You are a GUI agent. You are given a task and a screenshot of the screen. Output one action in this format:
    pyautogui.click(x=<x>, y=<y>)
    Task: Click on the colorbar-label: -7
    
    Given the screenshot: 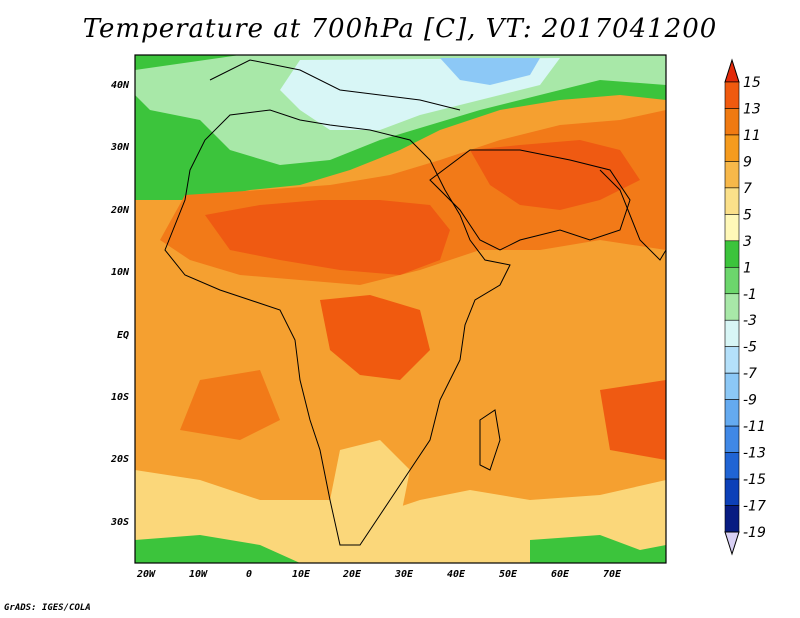 What is the action you would take?
    pyautogui.click(x=750, y=374)
    